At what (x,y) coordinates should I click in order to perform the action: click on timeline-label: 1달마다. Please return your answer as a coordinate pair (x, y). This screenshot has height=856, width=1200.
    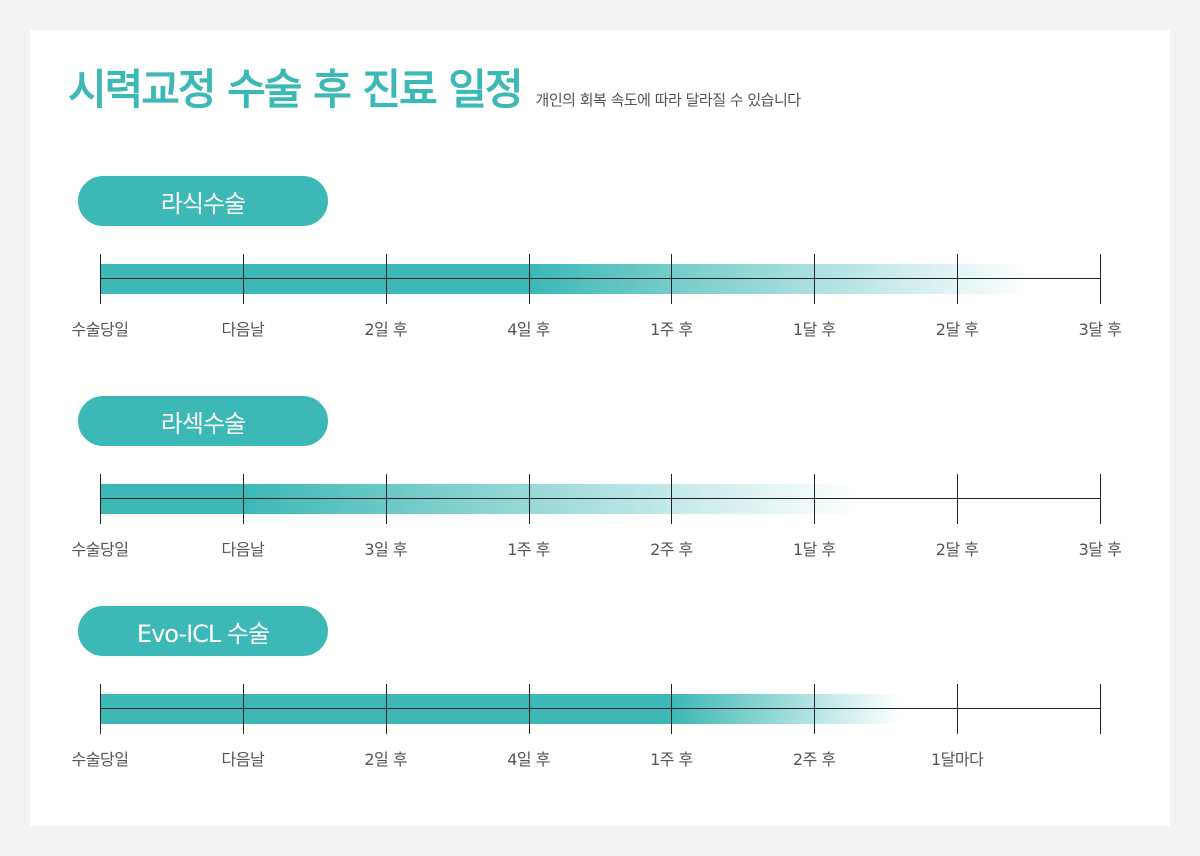
    Looking at the image, I should click on (957, 759).